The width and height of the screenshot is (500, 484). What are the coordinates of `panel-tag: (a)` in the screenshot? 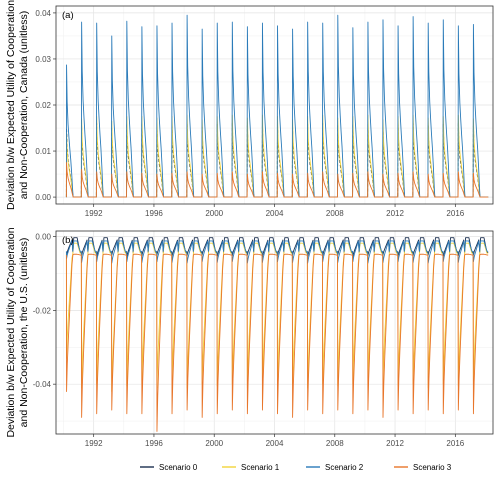 It's located at (68, 15).